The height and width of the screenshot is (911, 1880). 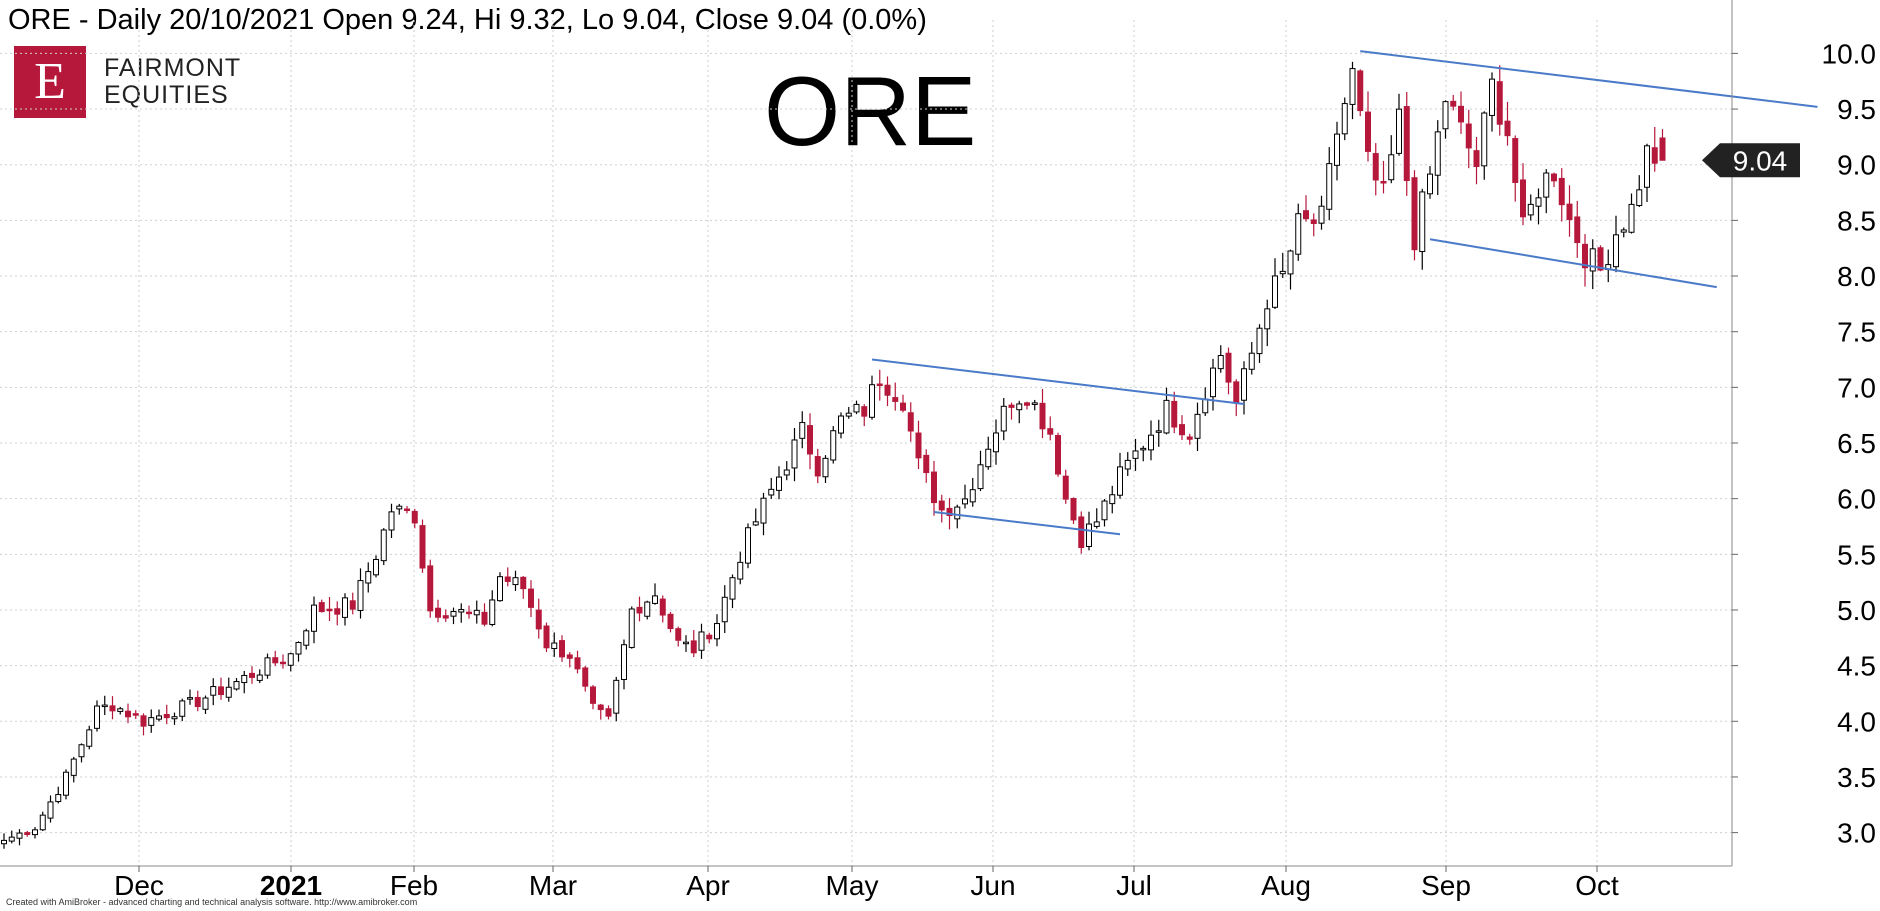 I want to click on x-tick-label: Mar, so click(x=553, y=885).